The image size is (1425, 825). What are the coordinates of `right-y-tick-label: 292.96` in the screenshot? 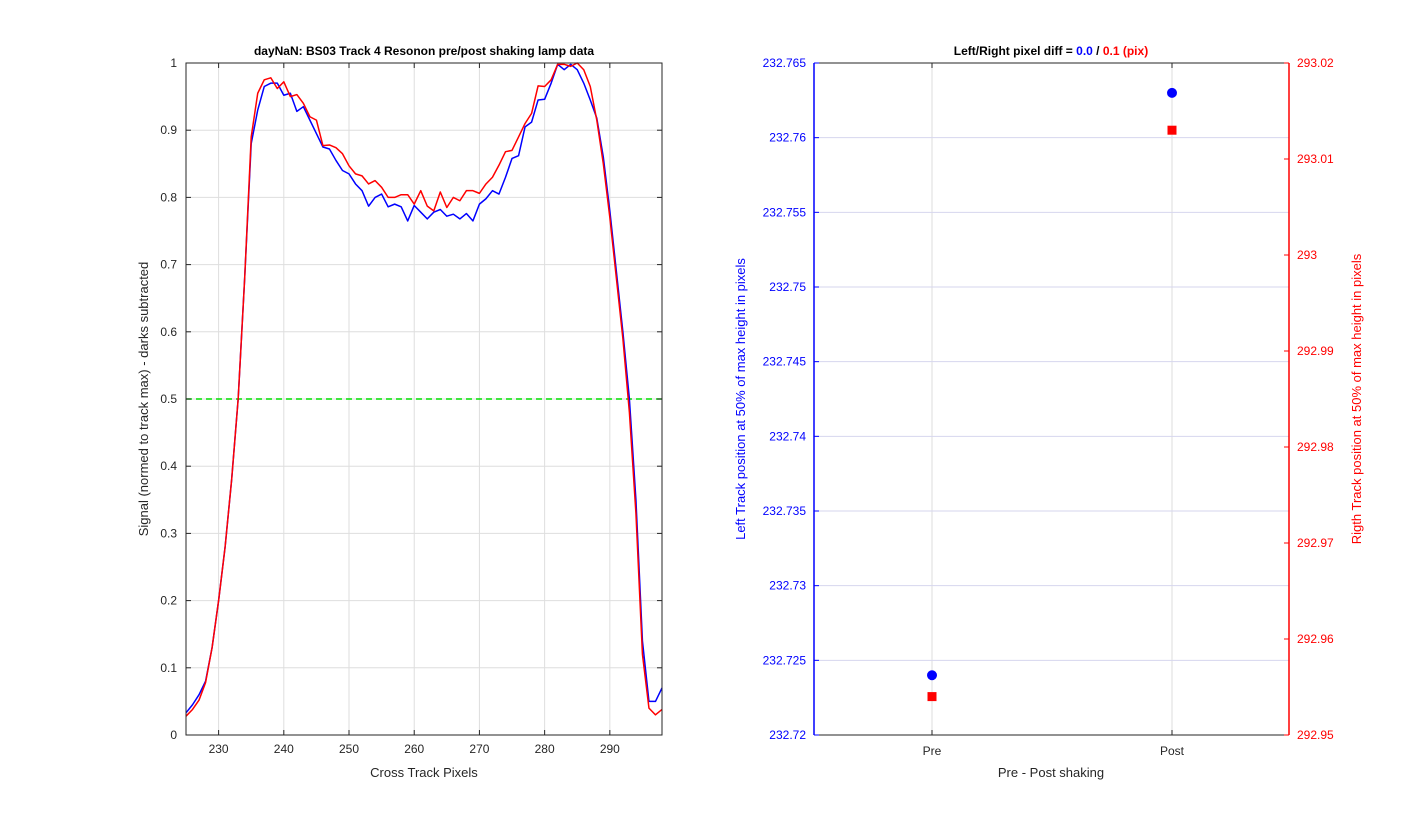 It's located at (1315, 639).